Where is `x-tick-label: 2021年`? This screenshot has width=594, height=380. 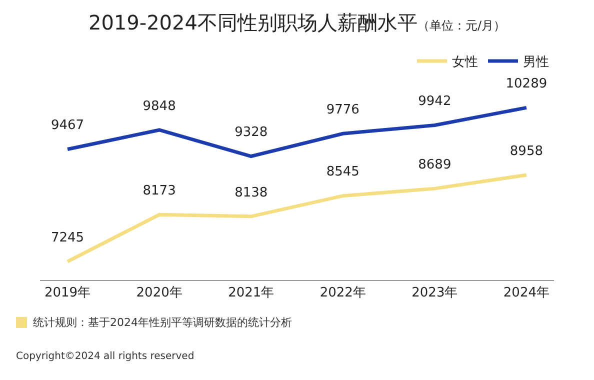
x-tick-label: 2021年 is located at coordinates (251, 293).